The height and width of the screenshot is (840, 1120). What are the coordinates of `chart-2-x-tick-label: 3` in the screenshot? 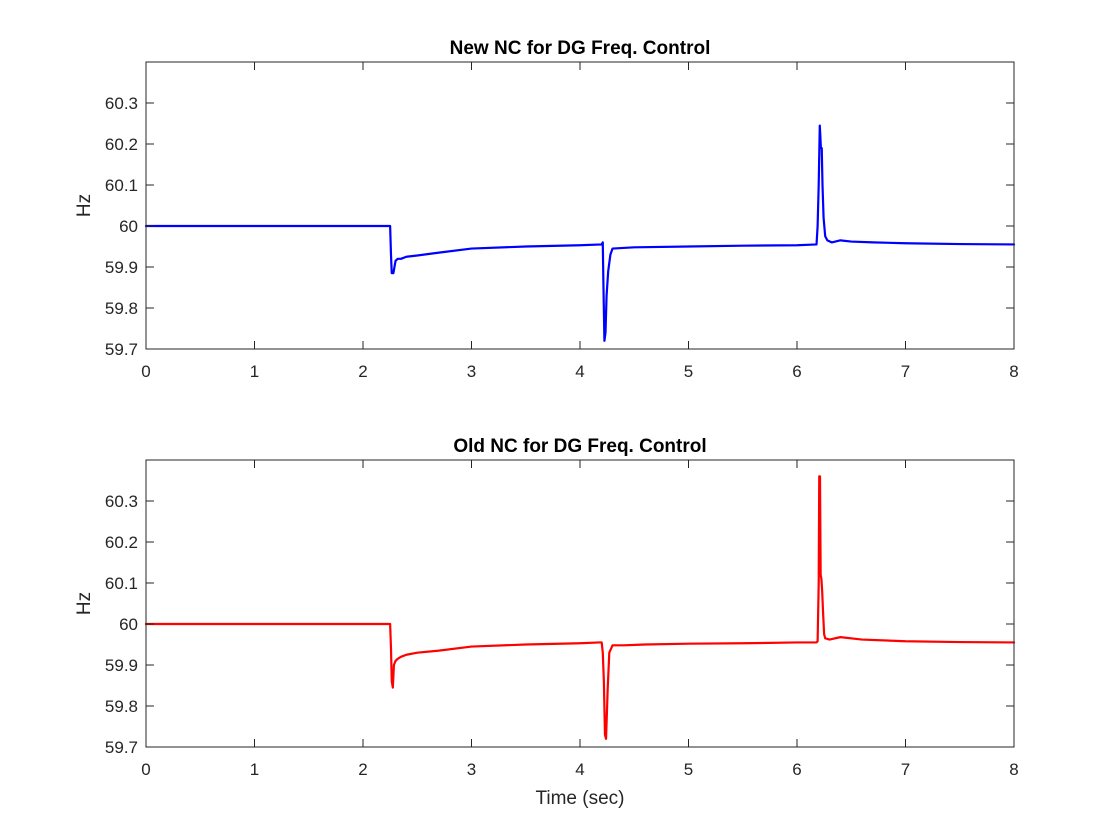 It's located at (471, 769).